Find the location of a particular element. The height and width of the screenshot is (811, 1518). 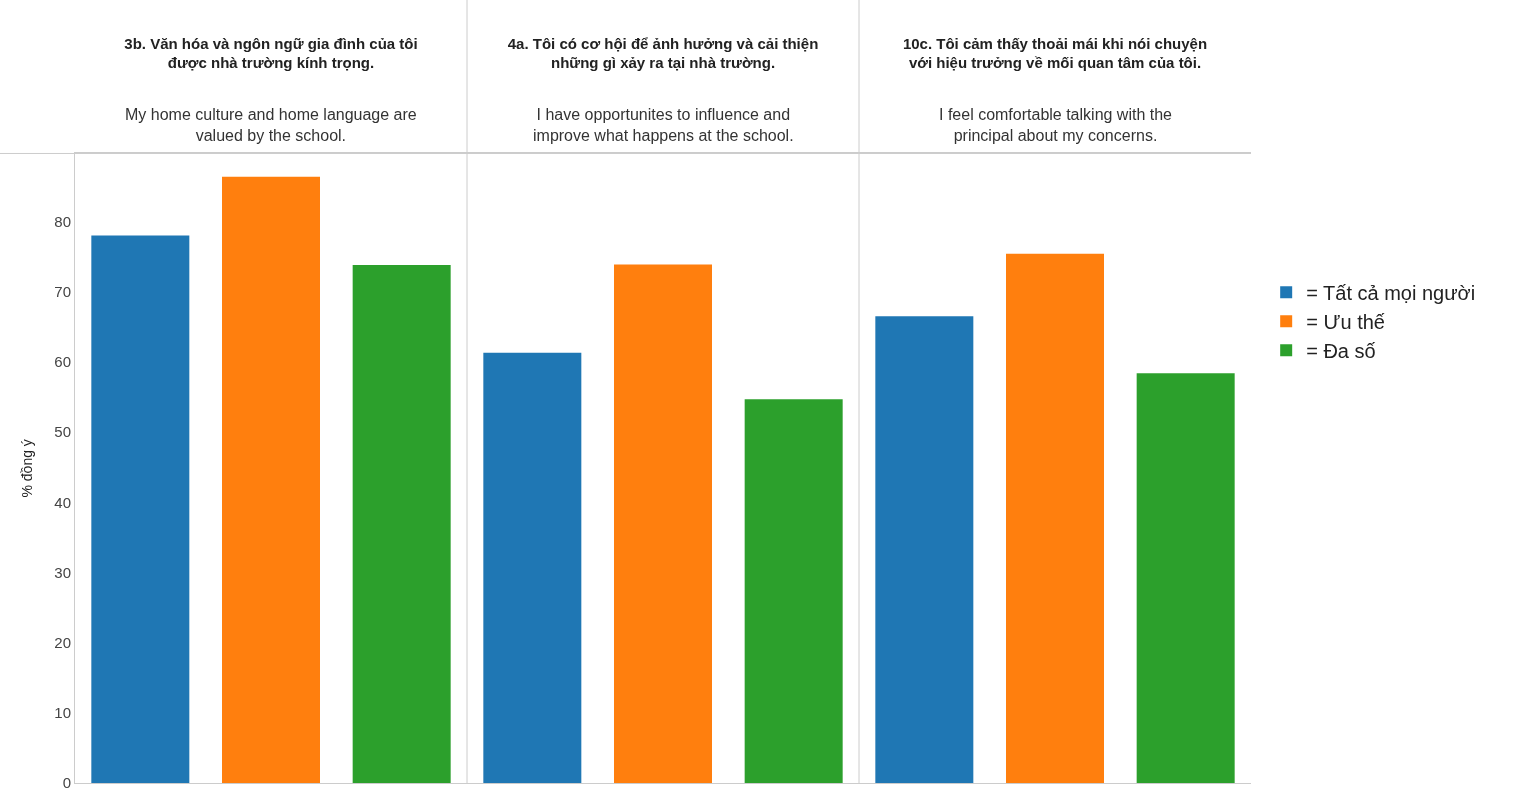

x-tick-label: 4a. Tôi có cơ hội để ảnh hưởng và cải thiện những gì xảy ra tại nhà trường. is located at coordinates (663, 53).